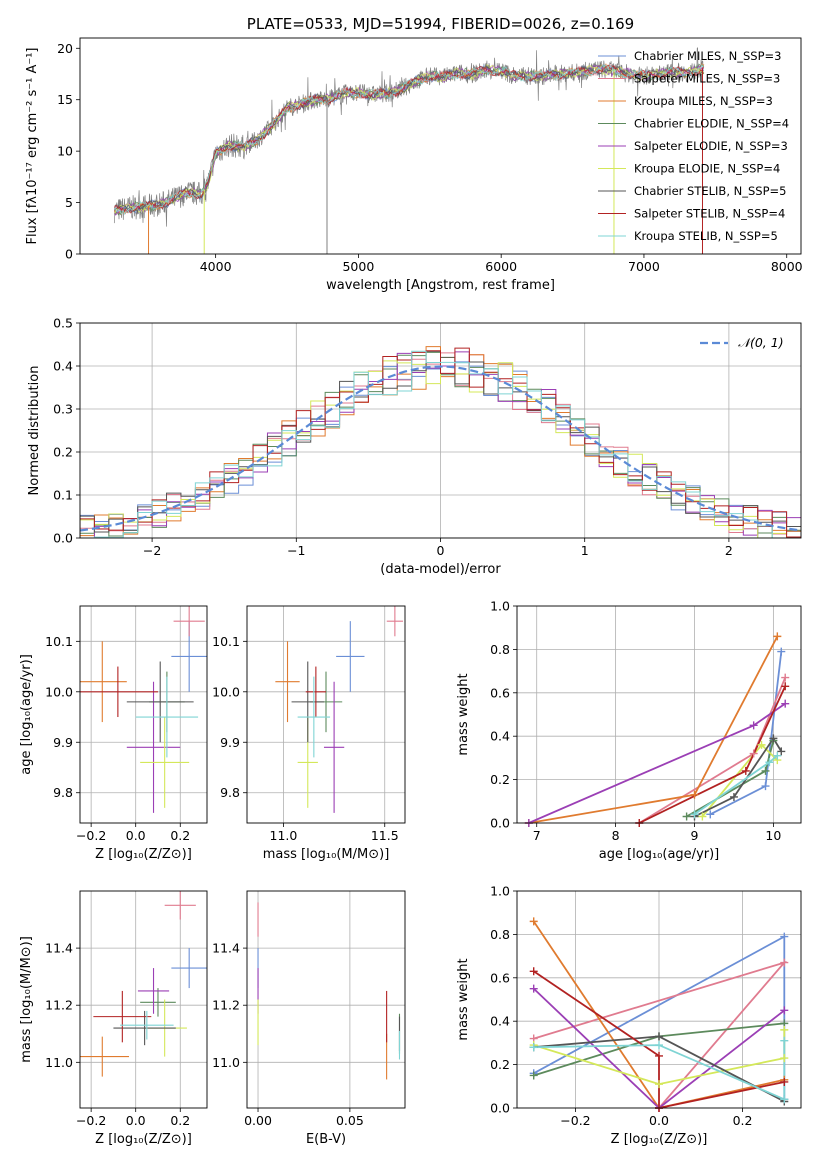 The height and width of the screenshot is (1170, 819). I want to click on legend-label: Salpeter ELODIE, N_SSP=3, so click(711, 146).